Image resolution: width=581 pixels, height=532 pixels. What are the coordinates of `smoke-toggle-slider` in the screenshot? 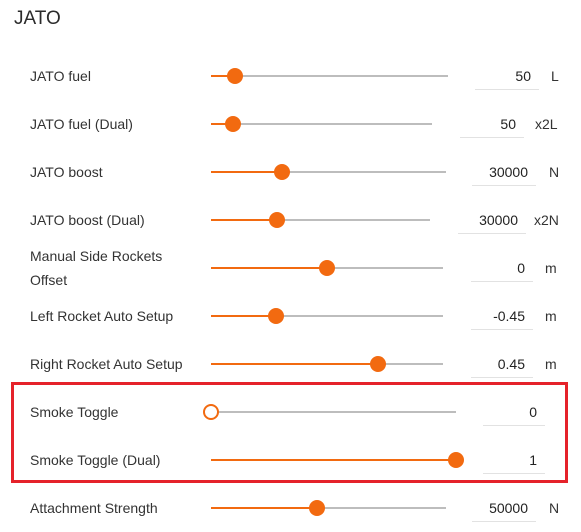 It's located at (329, 412).